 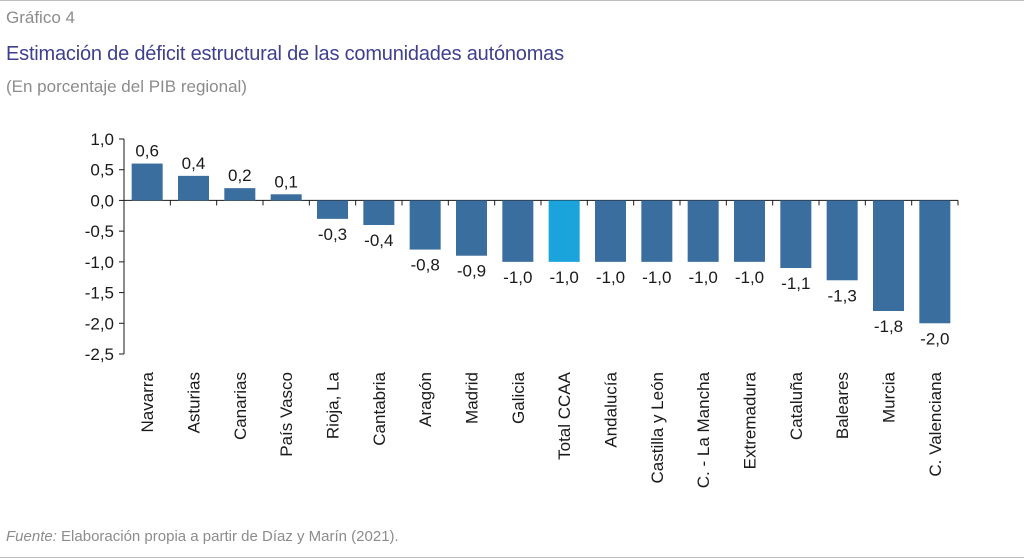 What do you see at coordinates (99, 231) in the screenshot?
I see `y-tick-label: -0,5` at bounding box center [99, 231].